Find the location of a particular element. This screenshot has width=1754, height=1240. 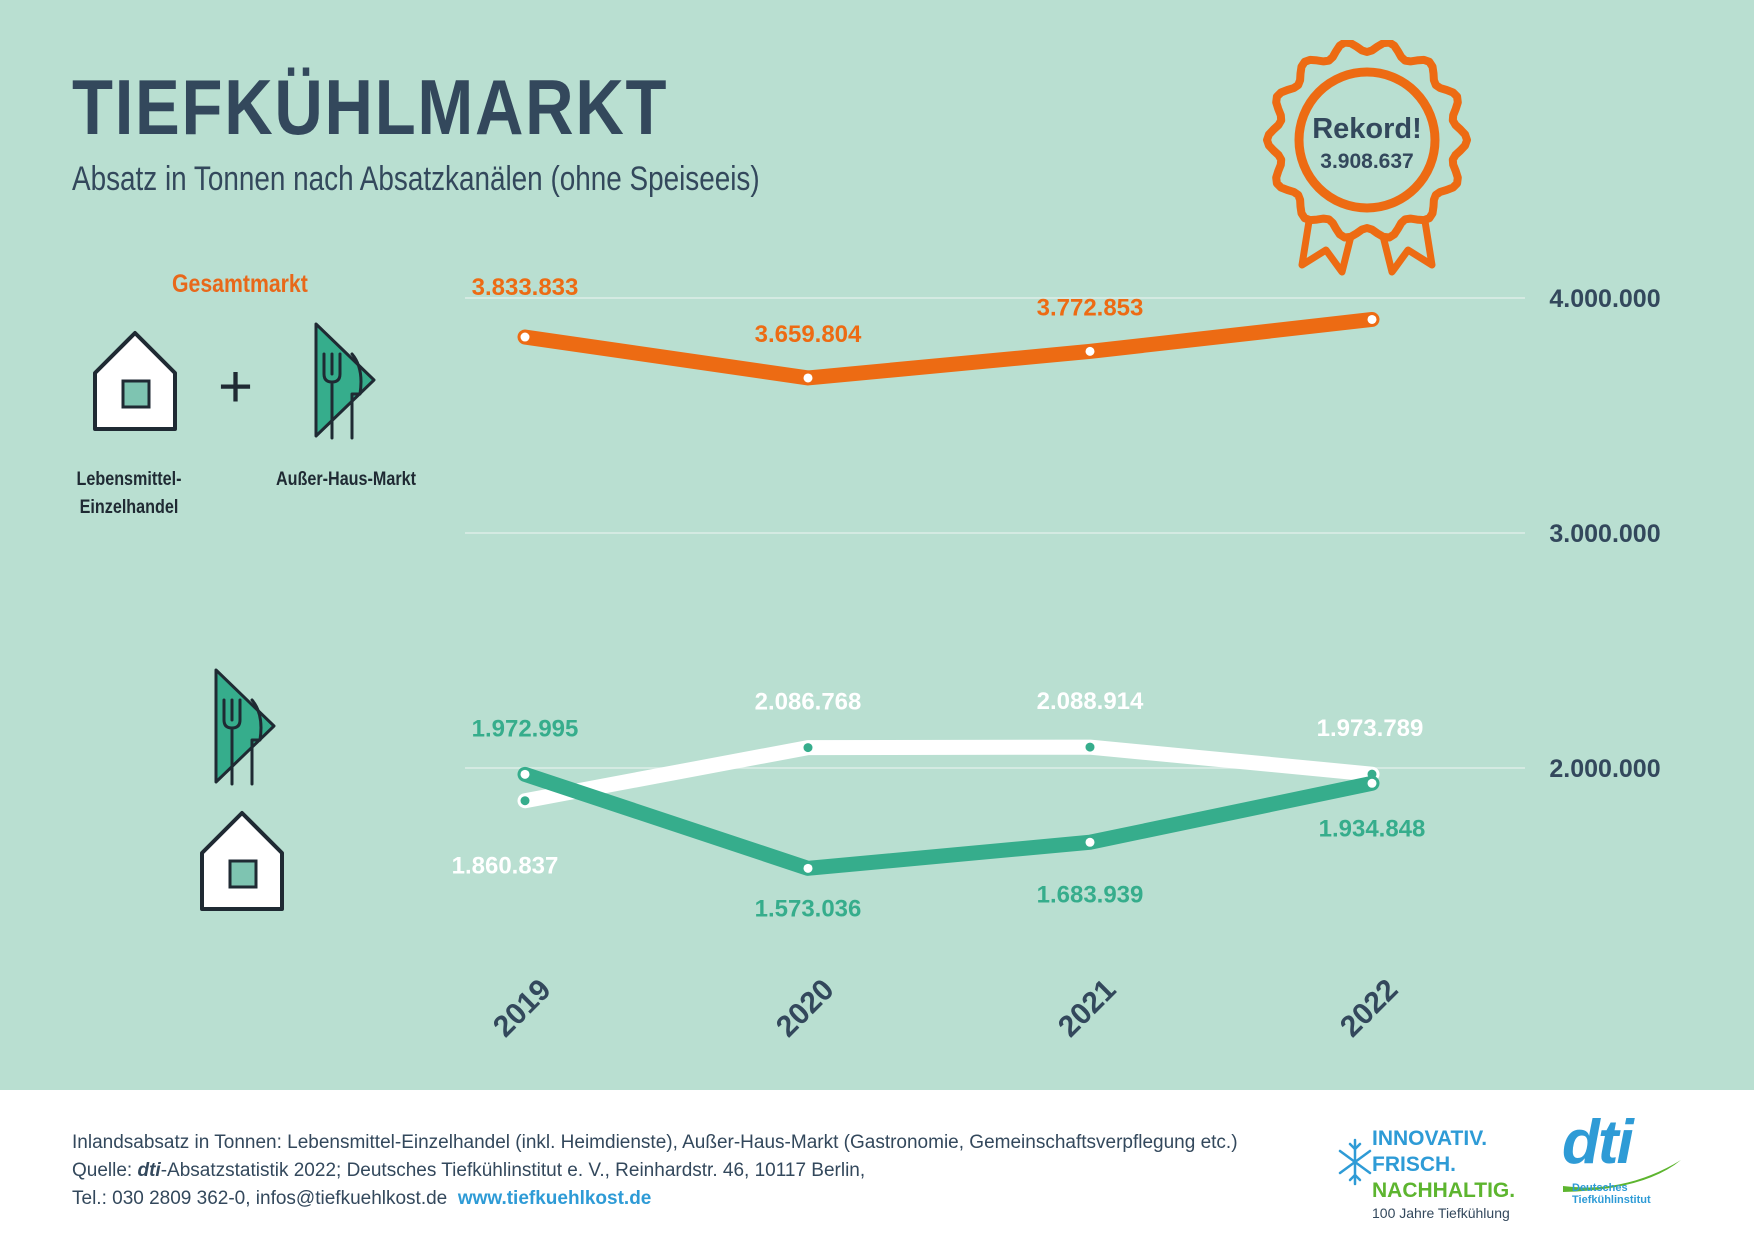

data-label: 2.088.914 is located at coordinates (1090, 701).